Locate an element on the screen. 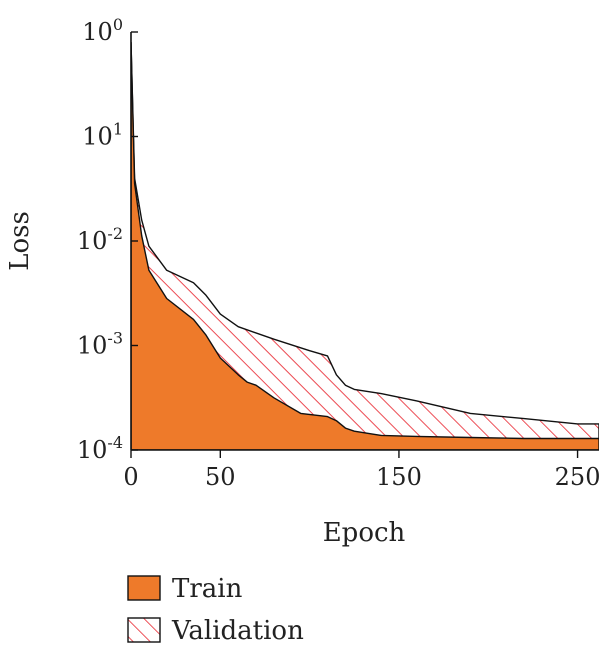 The width and height of the screenshot is (600, 650). y-tick-label: 10⁻³ is located at coordinates (100, 344).